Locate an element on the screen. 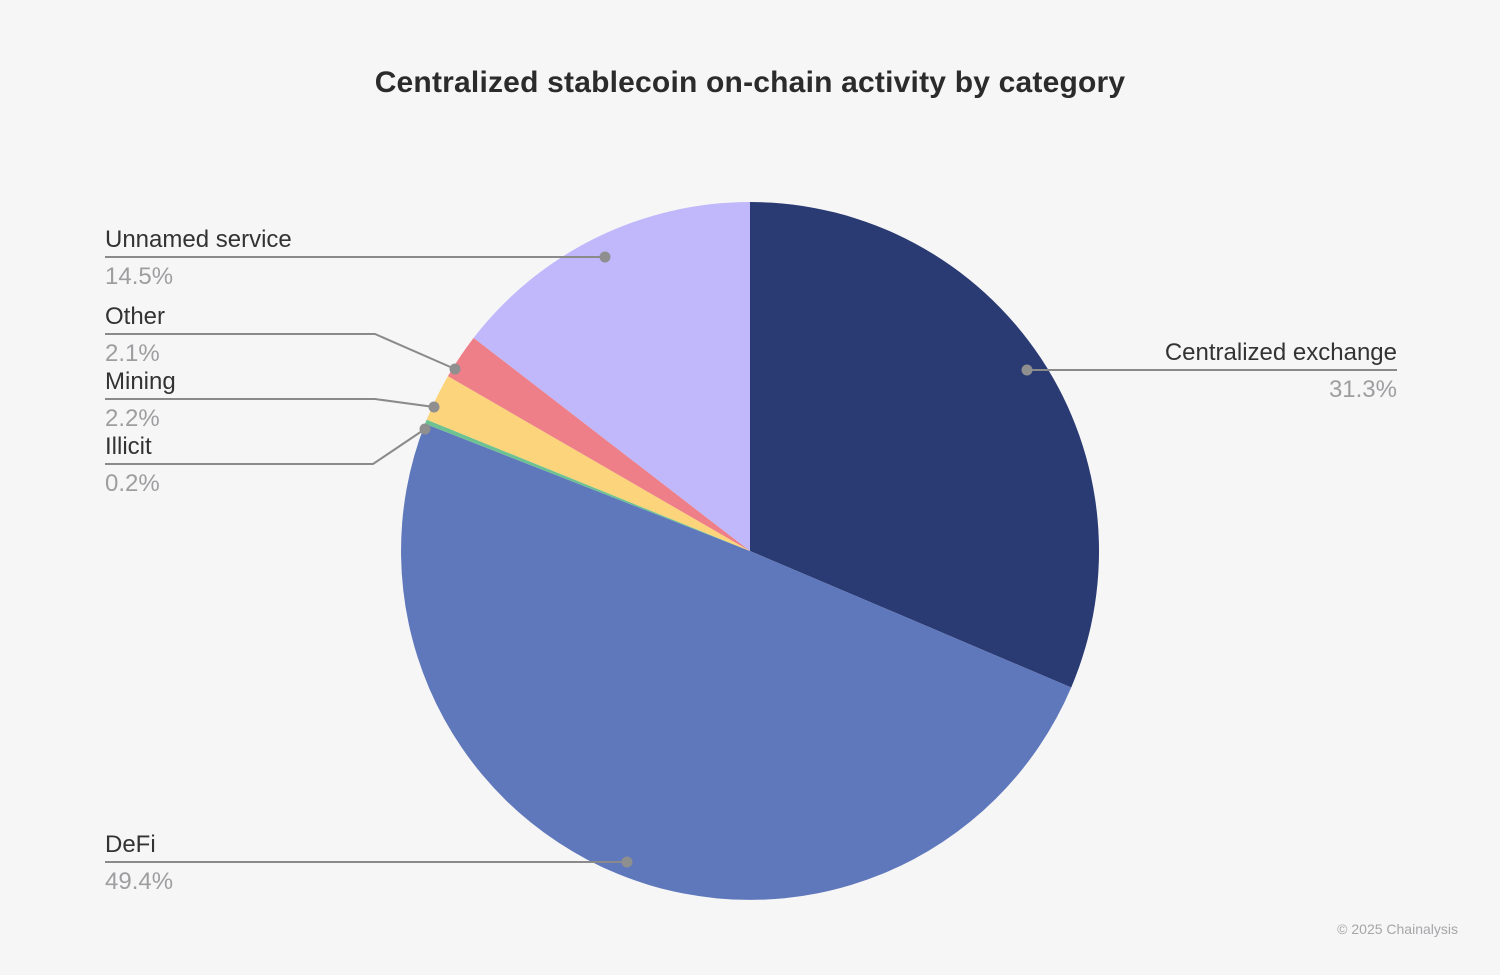 This screenshot has height=975, width=1500. copyright-text: © 2025 Chainalysis is located at coordinates (1397, 929).